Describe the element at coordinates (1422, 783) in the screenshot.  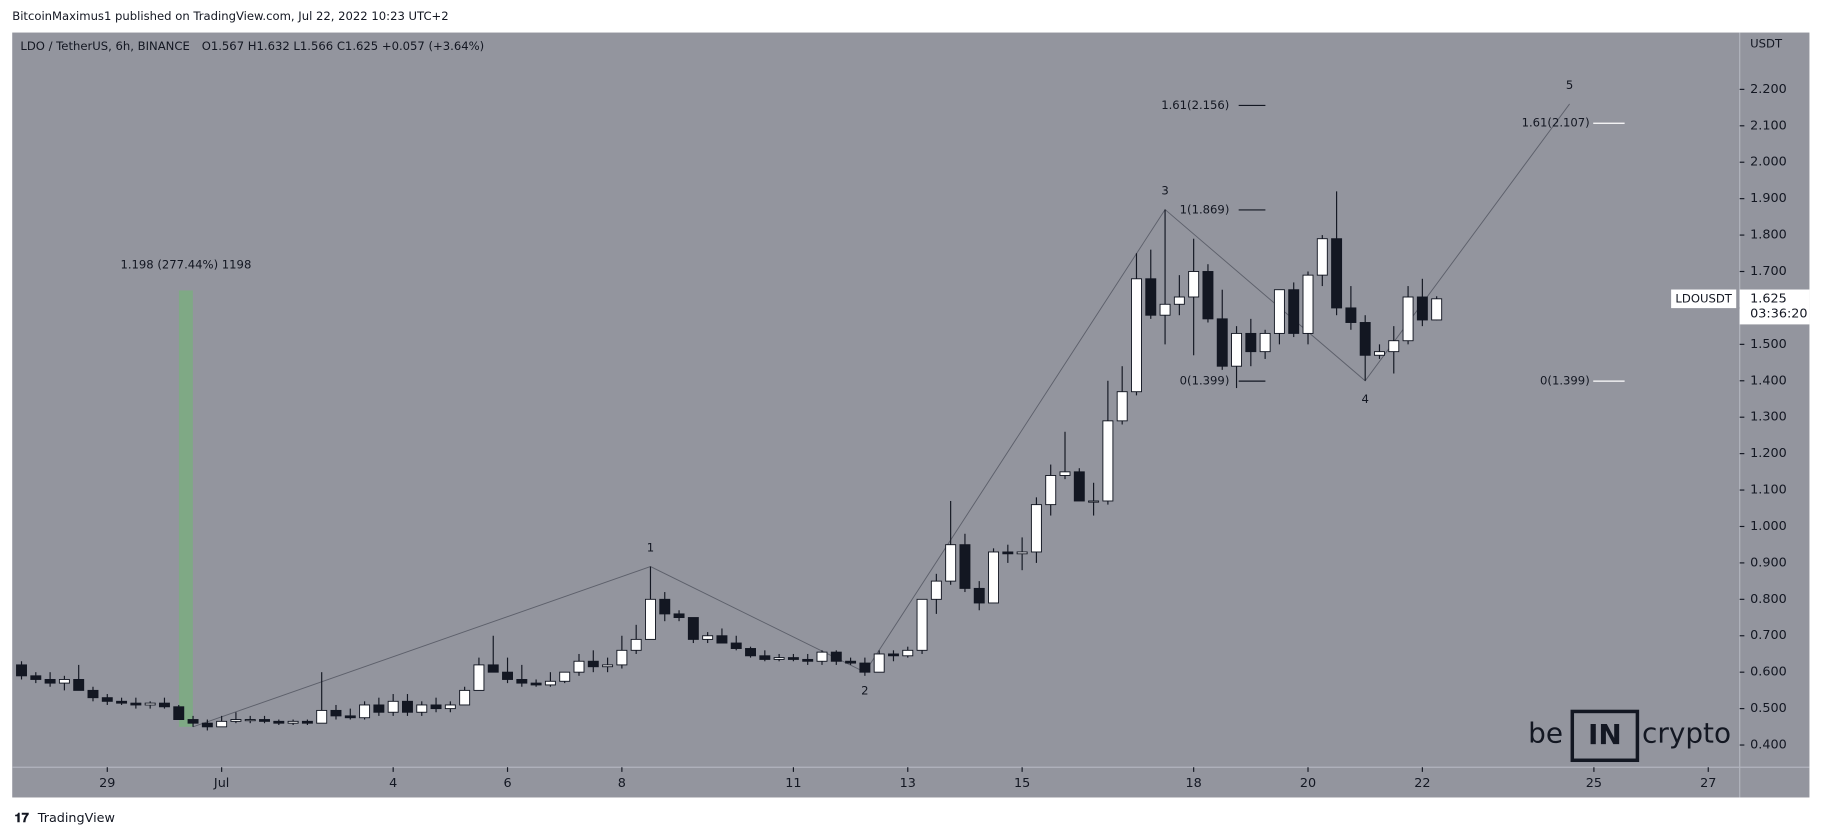
I see `x-tick-label: 22` at that location.